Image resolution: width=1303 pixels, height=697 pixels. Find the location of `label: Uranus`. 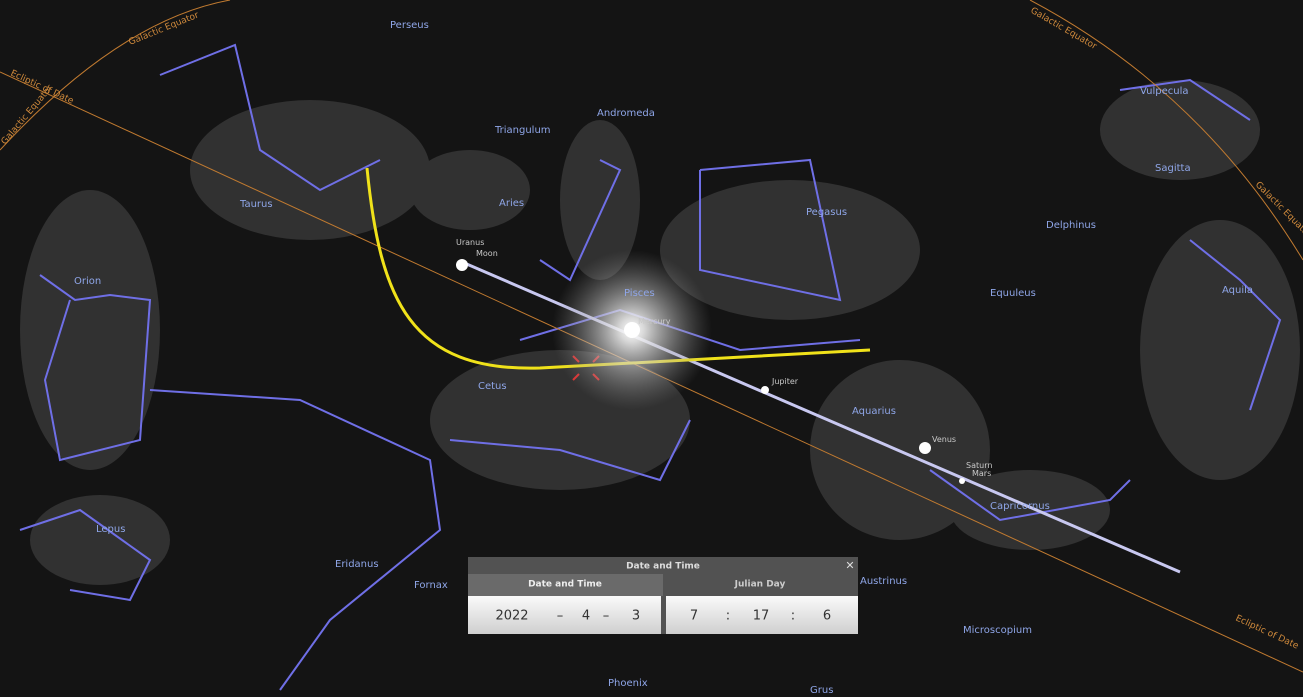

label: Uranus is located at coordinates (470, 242).